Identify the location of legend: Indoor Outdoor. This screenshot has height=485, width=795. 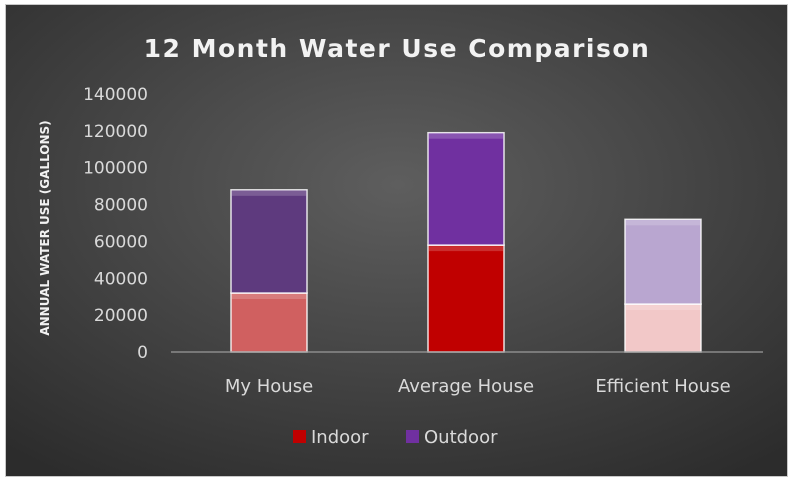
(395, 437).